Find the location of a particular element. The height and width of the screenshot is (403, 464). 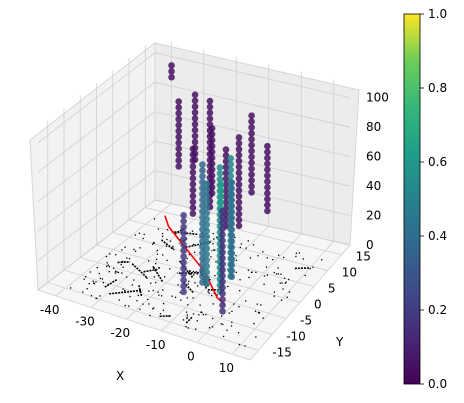

point-column is located at coordinates (178, 134).